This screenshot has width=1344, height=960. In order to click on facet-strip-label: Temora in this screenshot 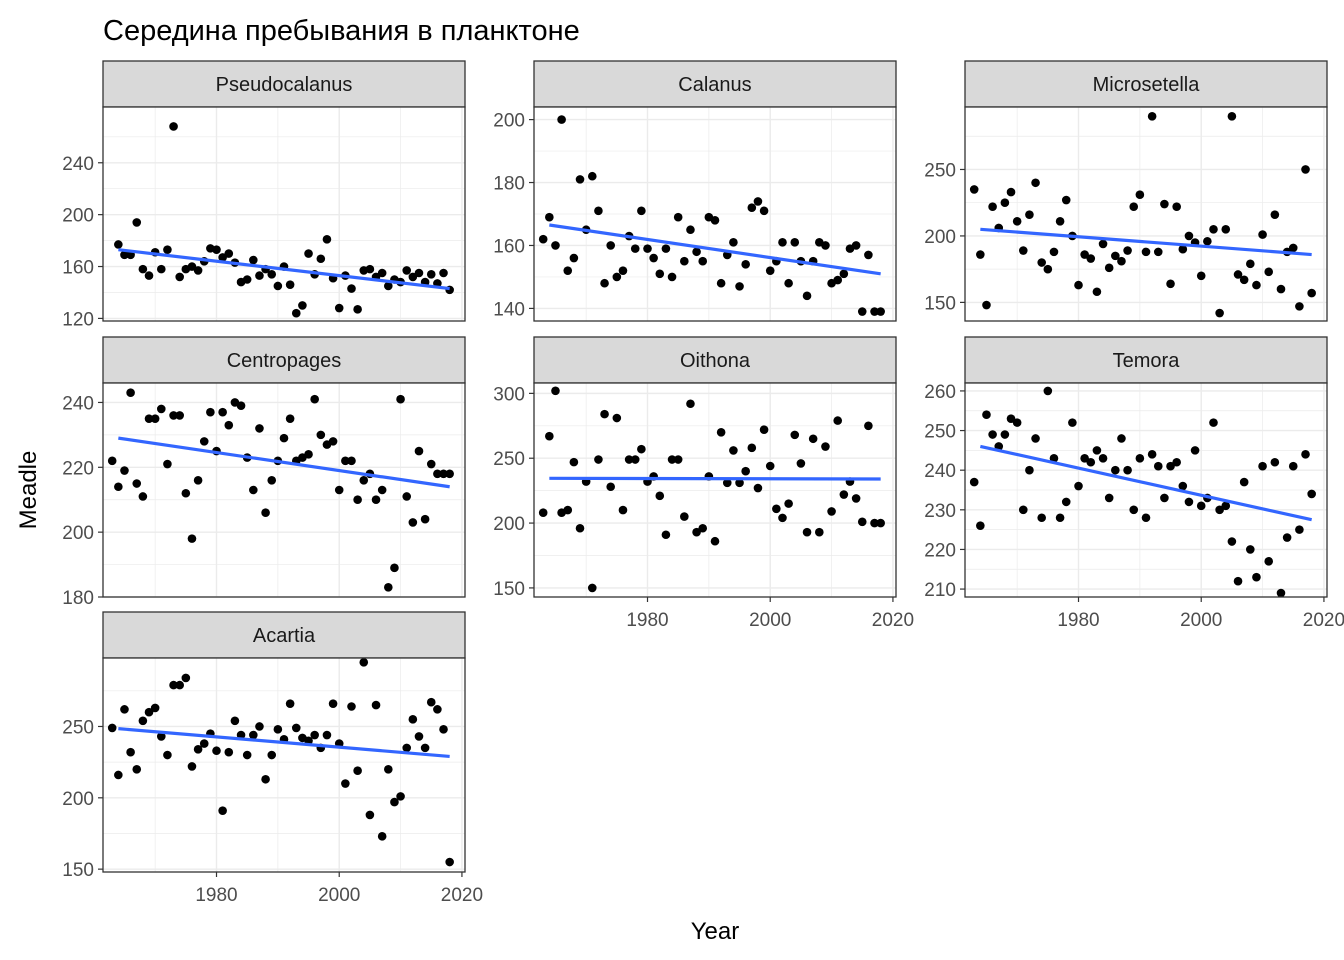, I will do `click(1147, 361)`.